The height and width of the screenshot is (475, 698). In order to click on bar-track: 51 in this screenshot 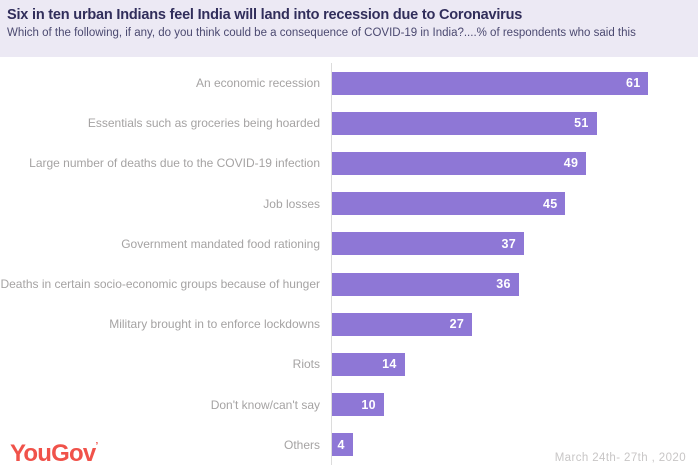, I will do `click(510, 123)`.